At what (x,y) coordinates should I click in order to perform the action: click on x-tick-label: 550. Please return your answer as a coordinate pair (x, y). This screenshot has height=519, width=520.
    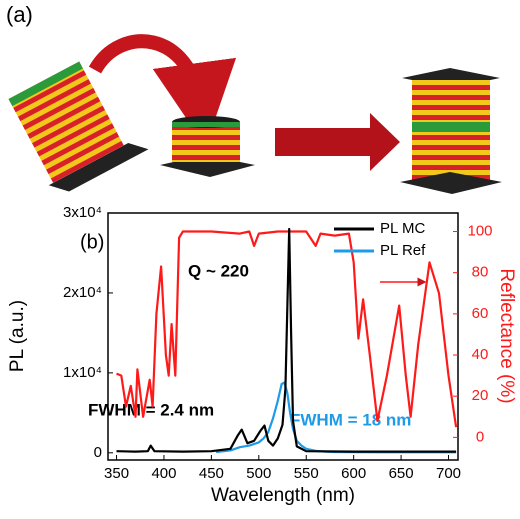
    Looking at the image, I should click on (306, 473).